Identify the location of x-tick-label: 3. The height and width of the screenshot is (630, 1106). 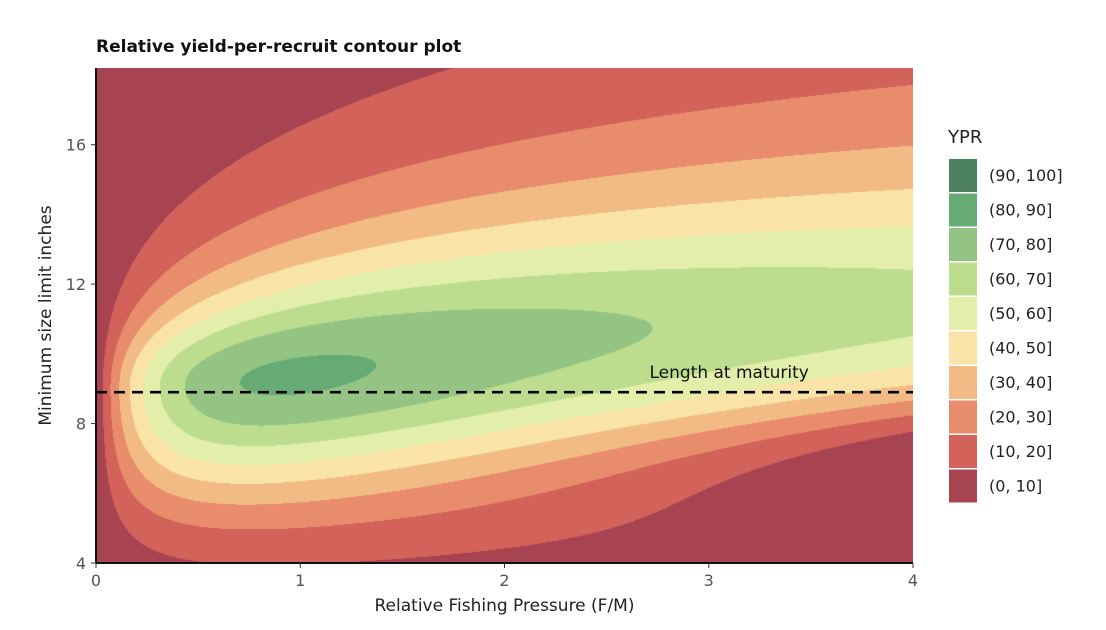
(709, 580).